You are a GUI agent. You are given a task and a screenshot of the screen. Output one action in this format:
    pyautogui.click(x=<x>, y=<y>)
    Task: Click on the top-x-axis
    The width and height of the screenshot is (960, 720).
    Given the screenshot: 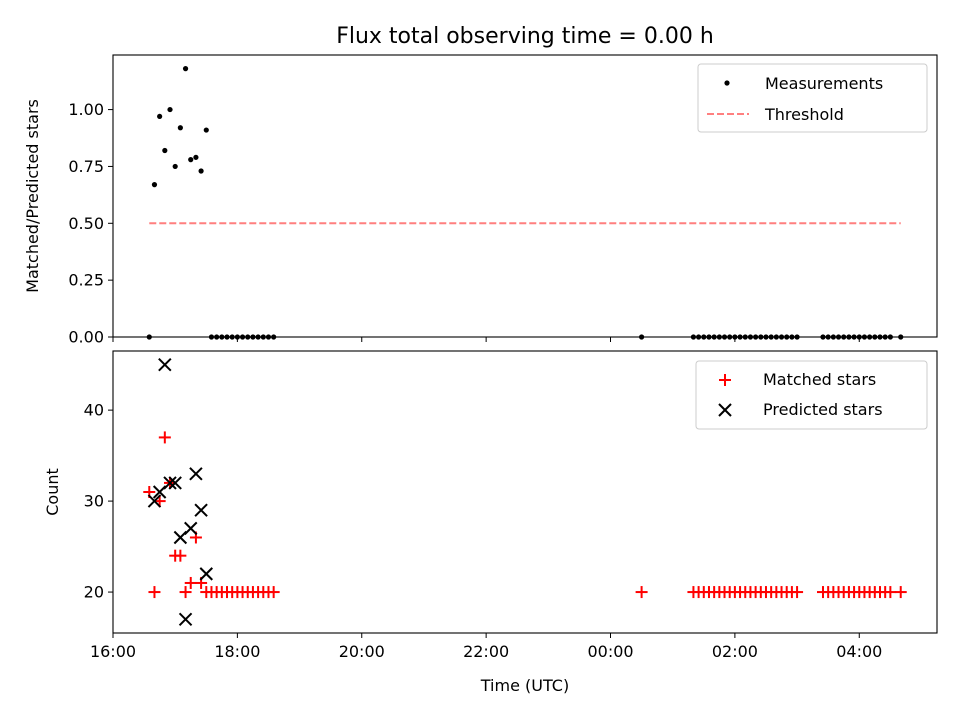 What is the action you would take?
    pyautogui.click(x=486, y=339)
    